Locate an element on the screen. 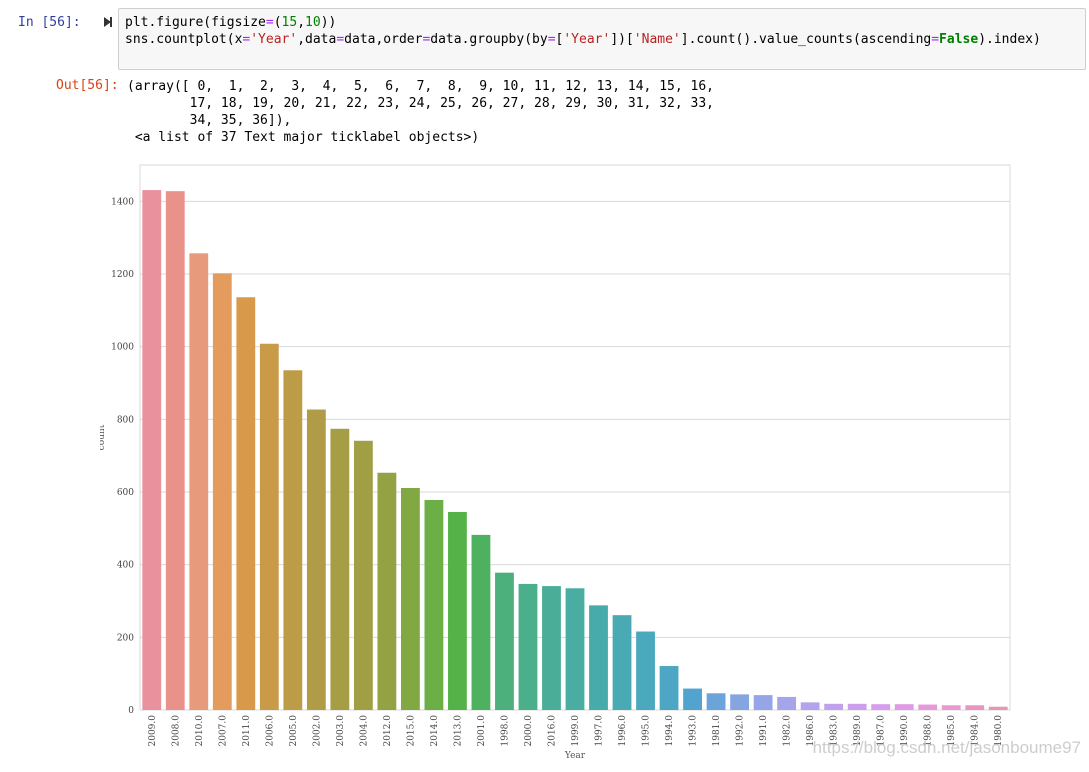  run-cell-icon is located at coordinates (108, 22).